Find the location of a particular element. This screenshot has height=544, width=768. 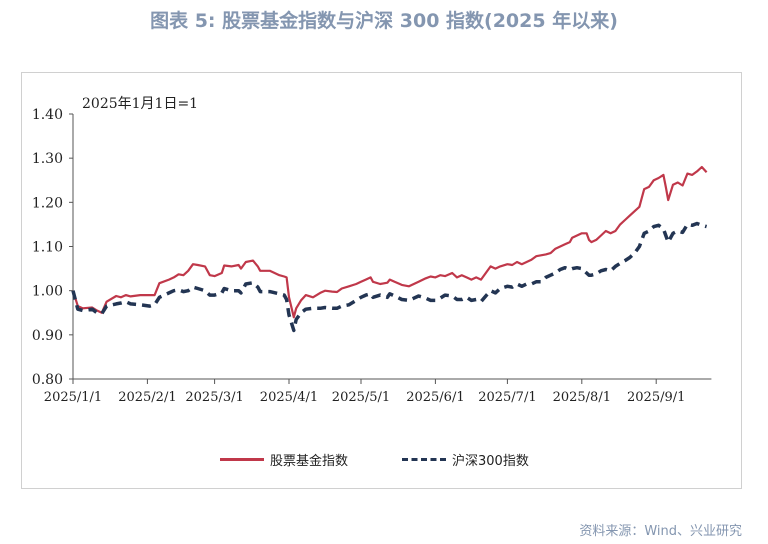

chart-title: 图表 5: 股票基金指数与沪深 300 指数(2025 年以来) is located at coordinates (384, 21).